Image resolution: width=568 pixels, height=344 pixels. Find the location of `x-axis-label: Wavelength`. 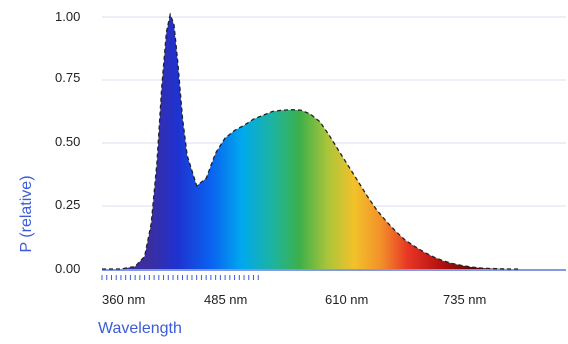

x-axis-label: Wavelength is located at coordinates (140, 328).